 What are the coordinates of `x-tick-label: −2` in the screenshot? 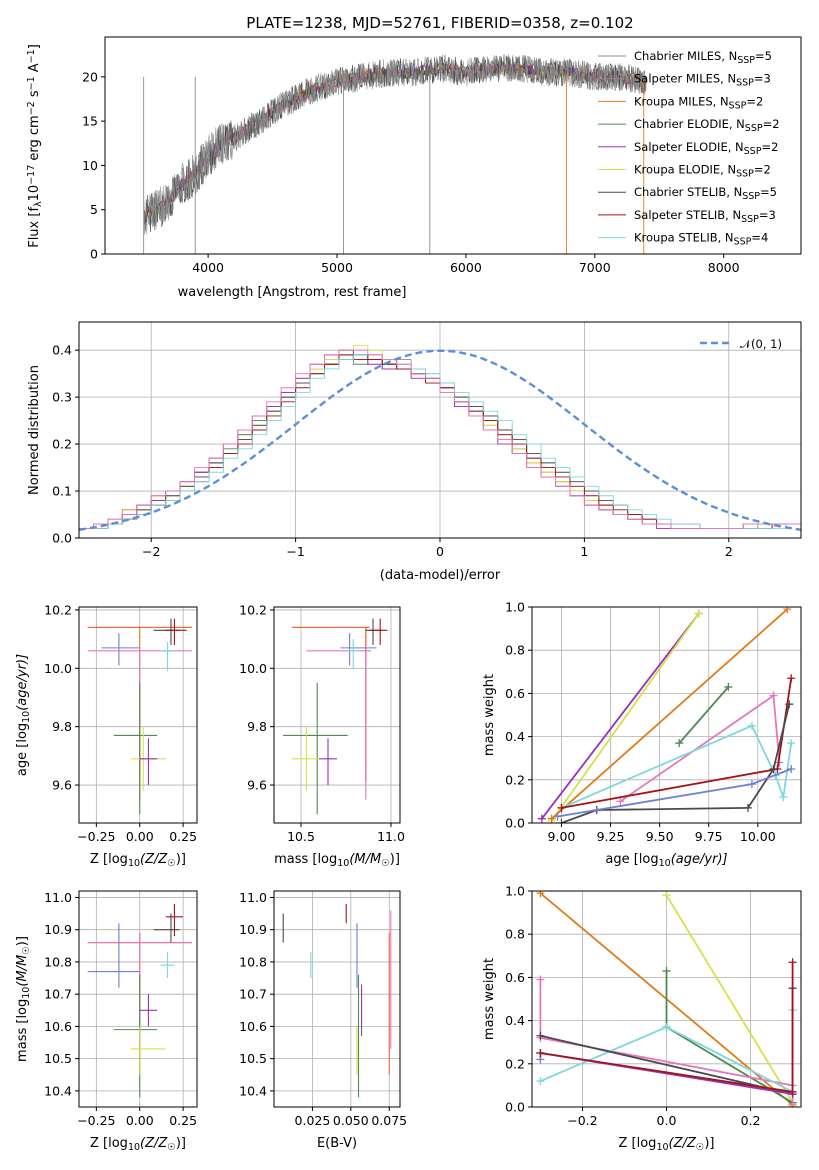 It's located at (151, 551).